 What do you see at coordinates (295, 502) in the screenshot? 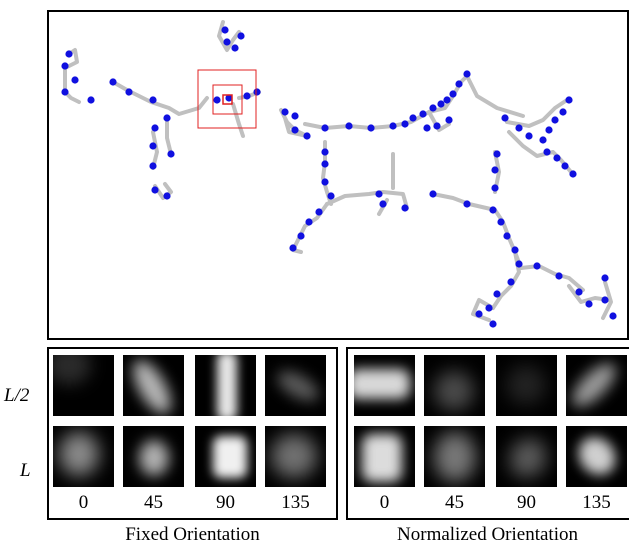
I see `fixed-tick-135: 135` at bounding box center [295, 502].